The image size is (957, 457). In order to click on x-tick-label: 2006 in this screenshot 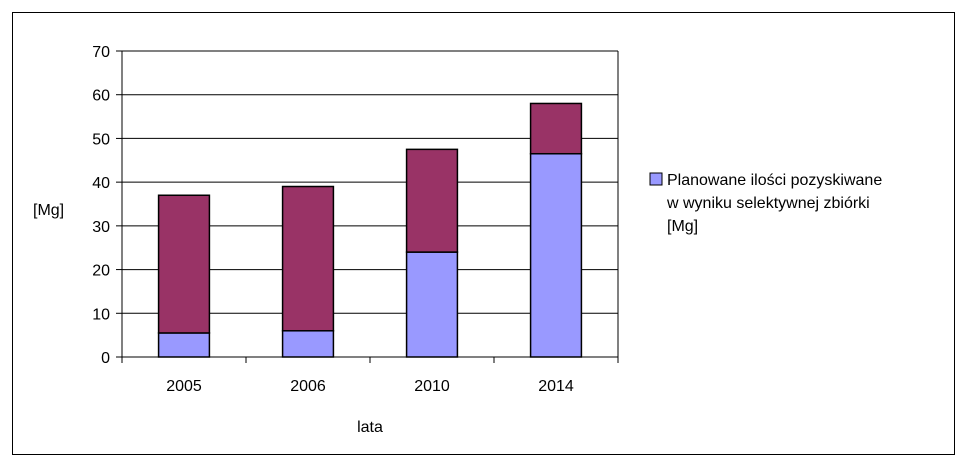, I will do `click(308, 386)`.